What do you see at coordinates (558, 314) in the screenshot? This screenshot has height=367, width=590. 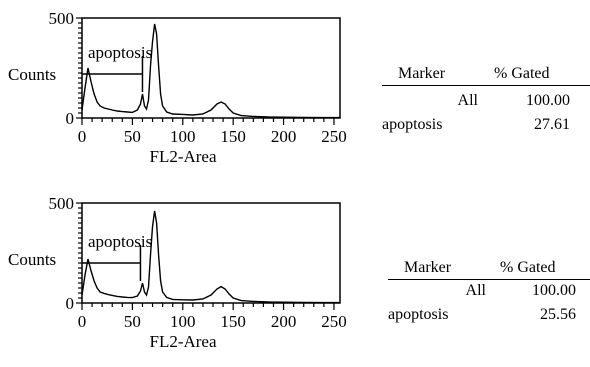 I see `stats-row-apoptosis-gated: 25.56` at bounding box center [558, 314].